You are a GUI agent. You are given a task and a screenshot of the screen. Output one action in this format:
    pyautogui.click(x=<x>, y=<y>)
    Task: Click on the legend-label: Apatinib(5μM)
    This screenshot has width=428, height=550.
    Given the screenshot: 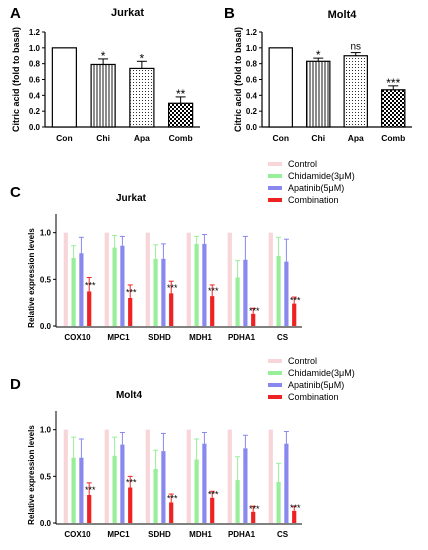 What is the action you would take?
    pyautogui.click(x=316, y=385)
    